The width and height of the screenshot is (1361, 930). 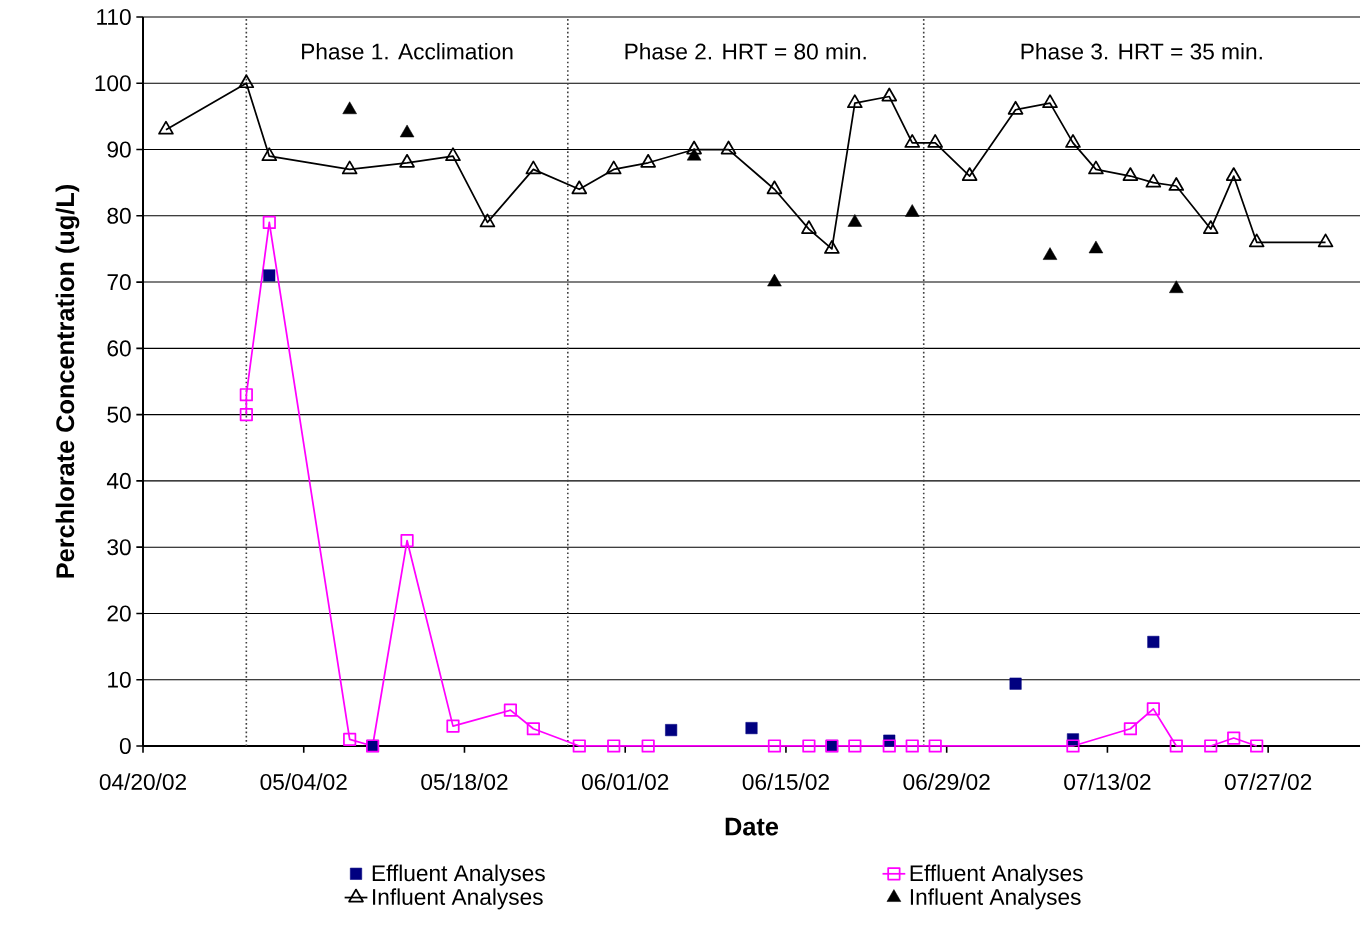 I want to click on x-tick-label: 06/15/02, so click(x=785, y=782).